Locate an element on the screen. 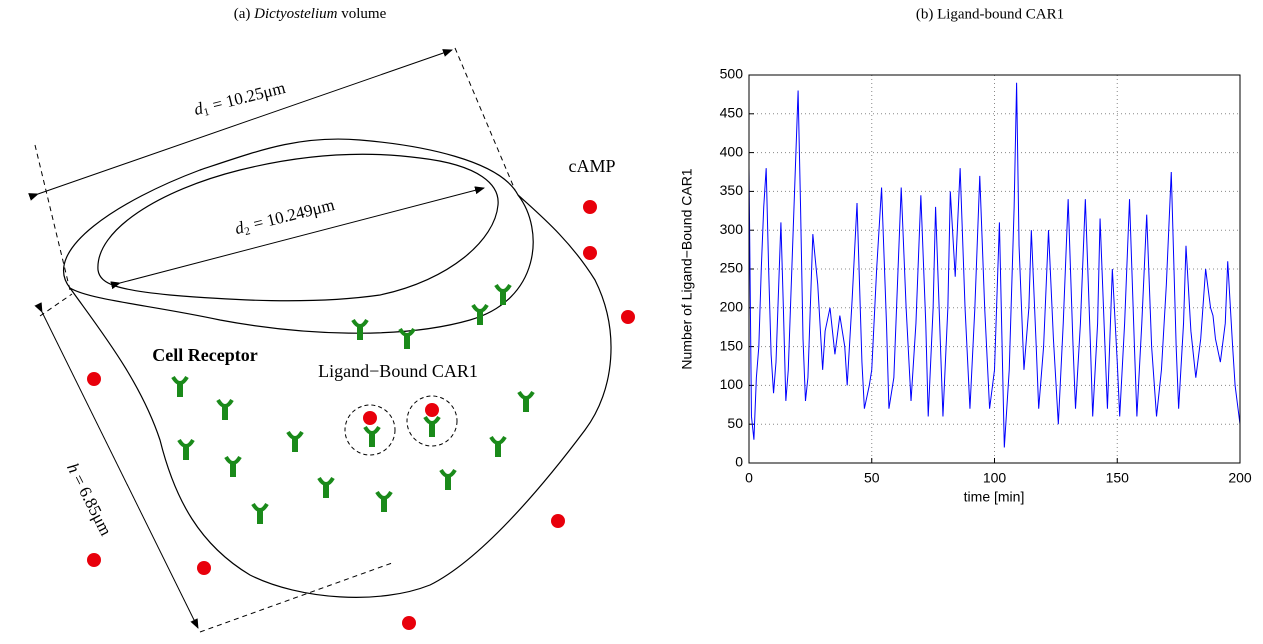 Image resolution: width=1263 pixels, height=644 pixels. h-label: h = 6.85μm is located at coordinates (89, 499).